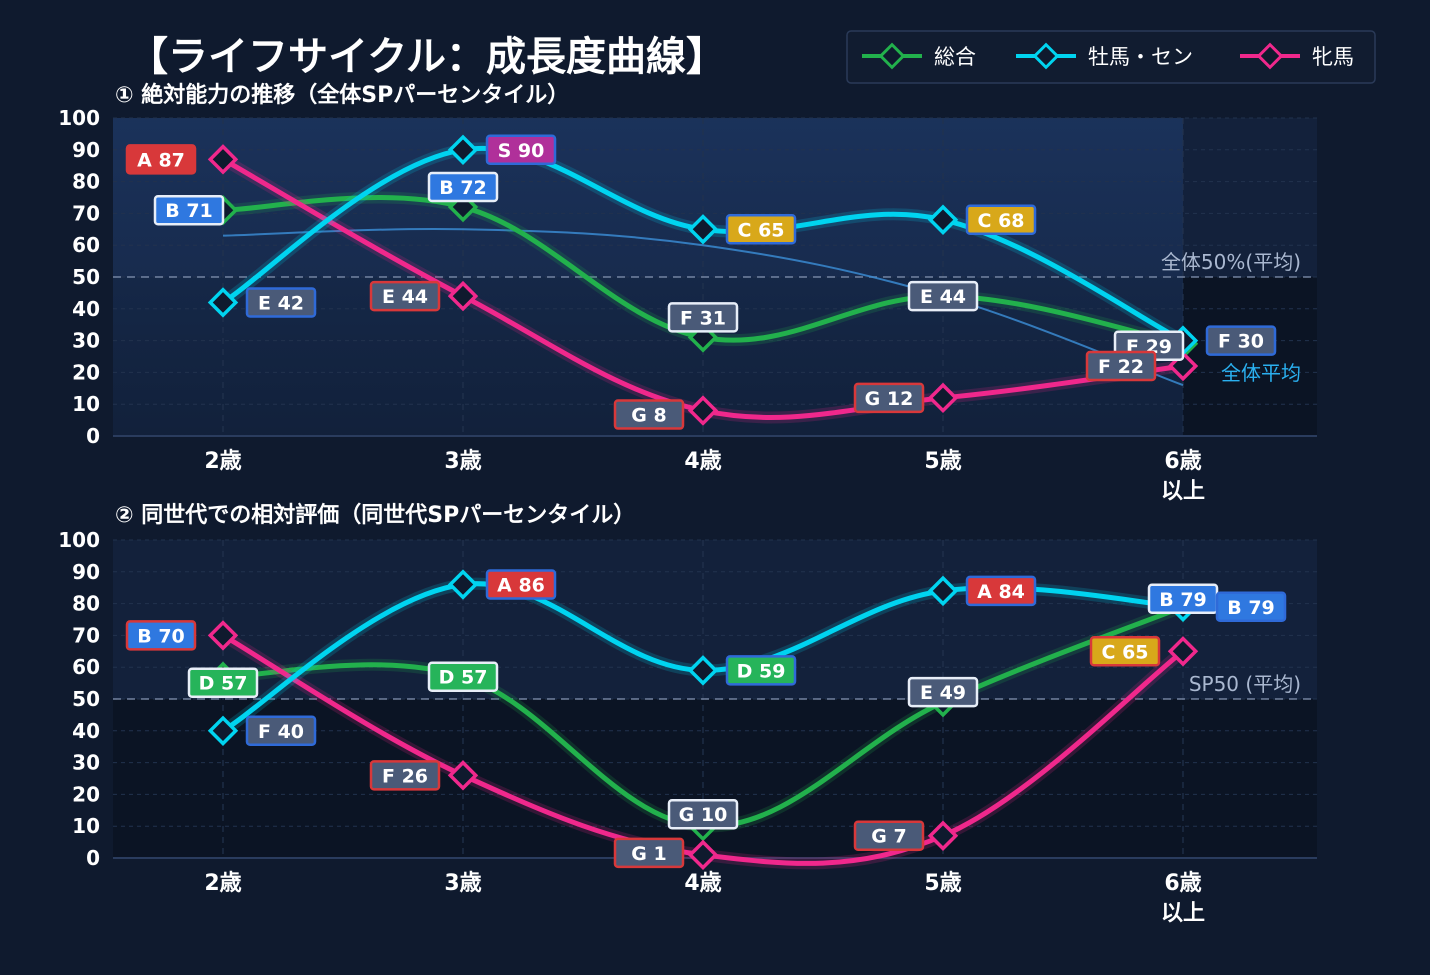 Image resolution: width=1430 pixels, height=975 pixels. I want to click on grade-letter: E, so click(388, 297).